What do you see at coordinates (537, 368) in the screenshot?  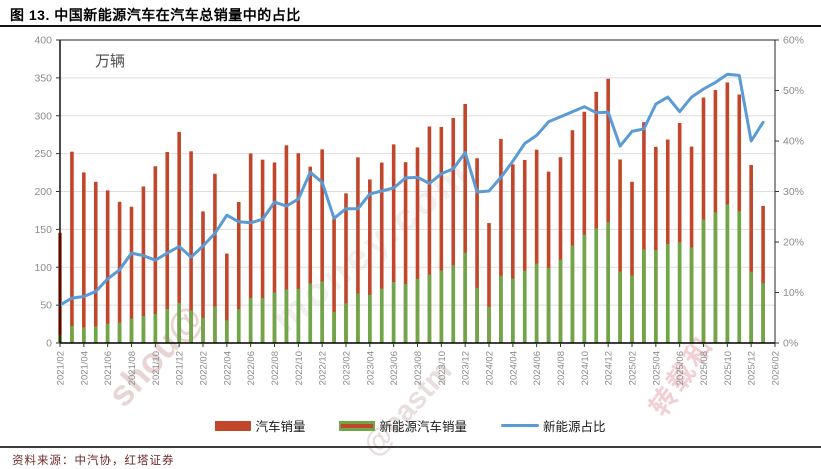 I see `x-tick-label: 2024/06` at bounding box center [537, 368].